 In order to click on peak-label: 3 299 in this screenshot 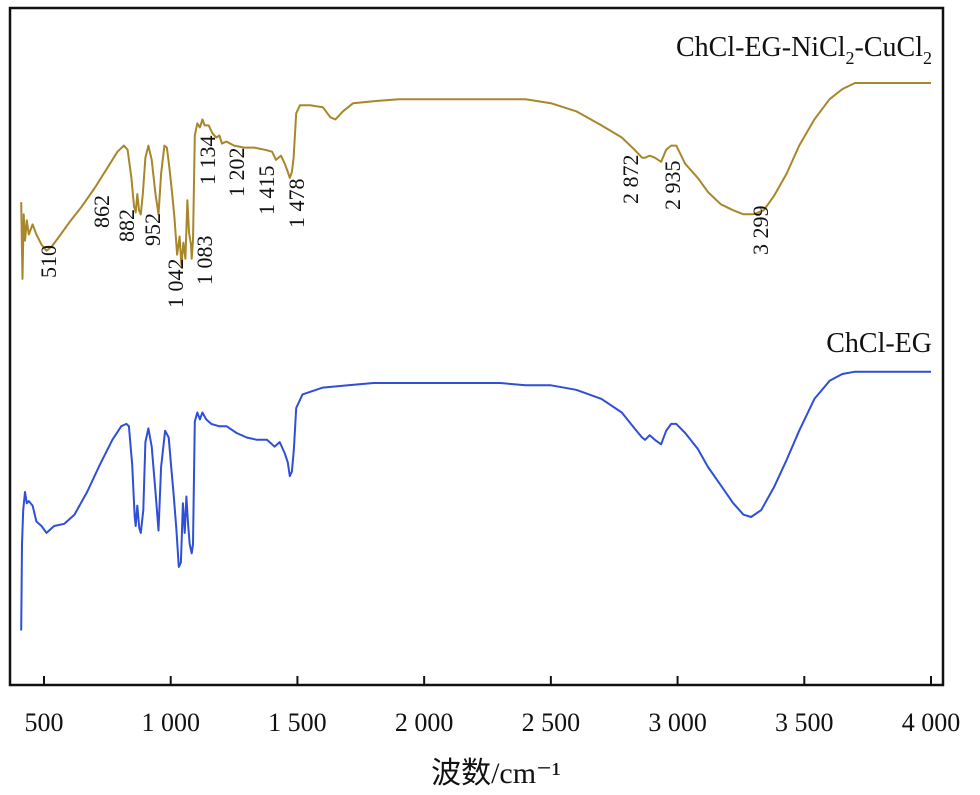, I will do `click(760, 231)`.